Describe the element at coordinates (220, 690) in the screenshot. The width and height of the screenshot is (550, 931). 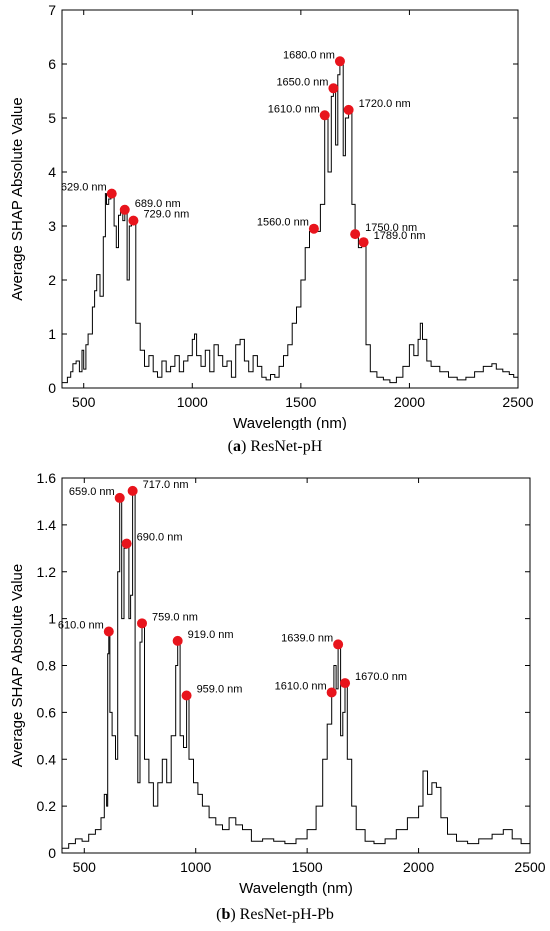
I see `peak-label: 959.0 nm` at that location.